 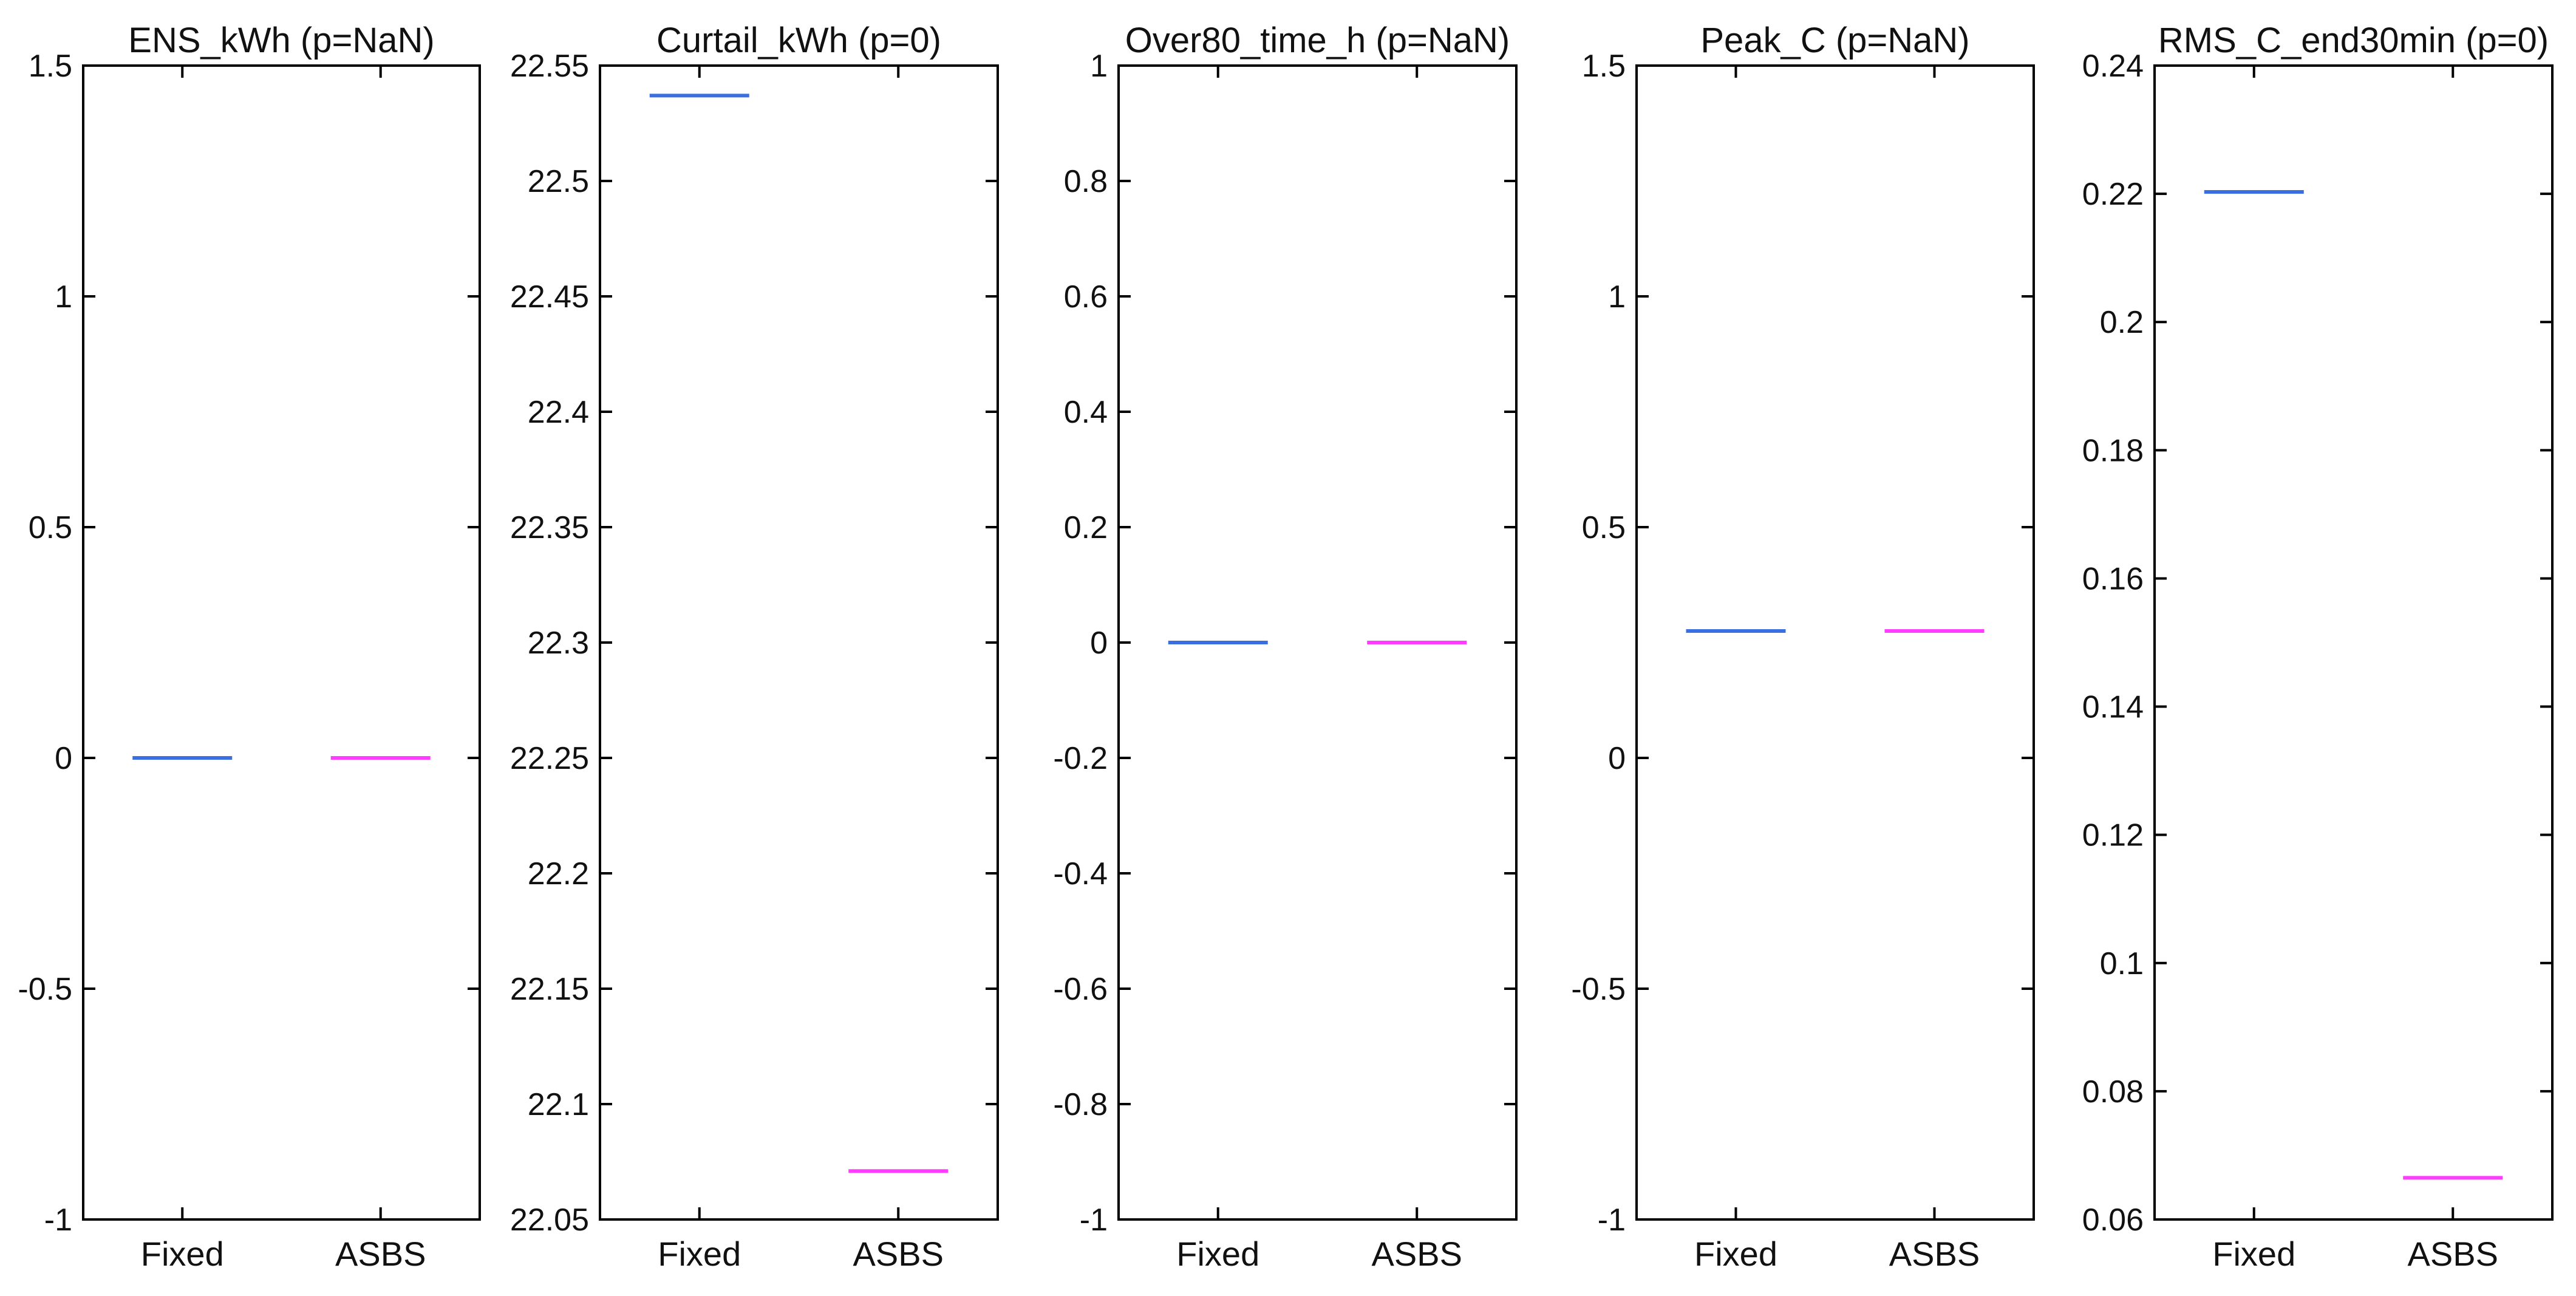 I want to click on y-tick-label: 22.4, so click(x=558, y=412).